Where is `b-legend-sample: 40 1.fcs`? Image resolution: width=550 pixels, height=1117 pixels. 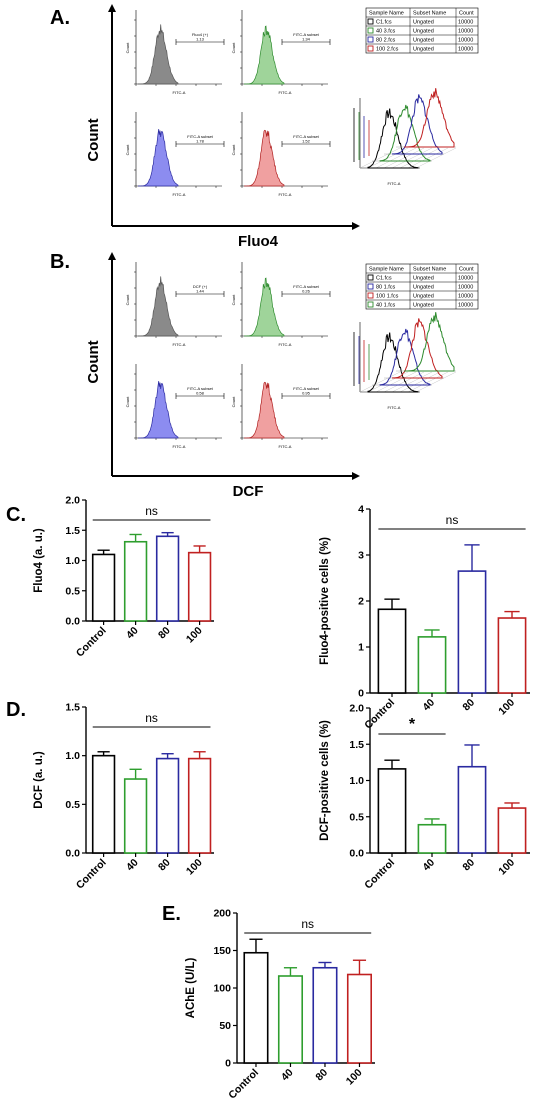
b-legend-sample: 40 1.fcs is located at coordinates (386, 306).